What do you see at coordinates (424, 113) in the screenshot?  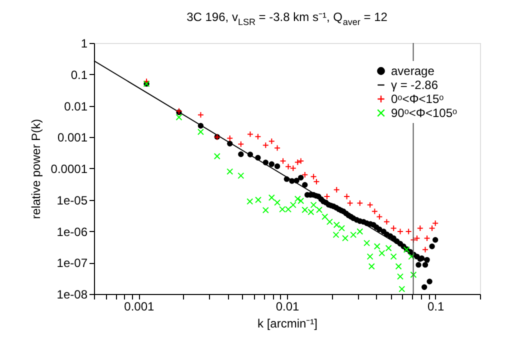 I see `legend-label: 90ᵒ<Φ<105ᵒ` at bounding box center [424, 113].